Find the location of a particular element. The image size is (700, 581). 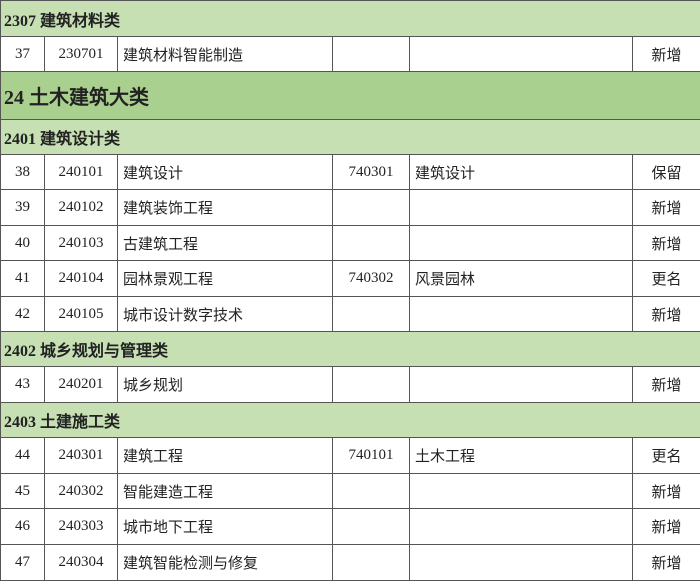

table-cell: 城乡规划 is located at coordinates (225, 384).